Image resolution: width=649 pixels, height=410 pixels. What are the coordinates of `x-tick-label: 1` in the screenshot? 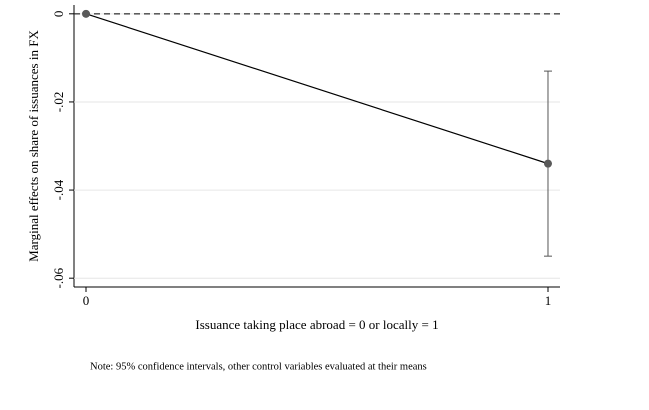 It's located at (548, 300).